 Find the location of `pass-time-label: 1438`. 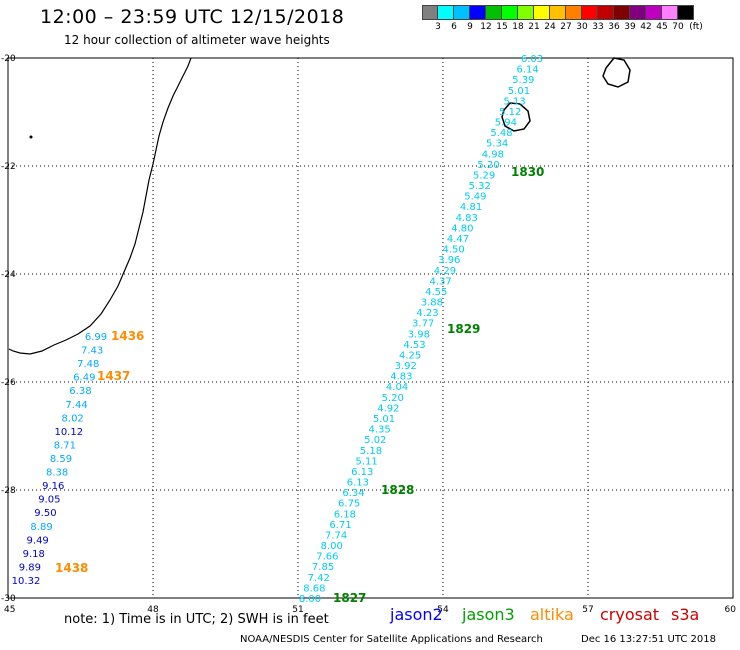

pass-time-label: 1438 is located at coordinates (71, 568).